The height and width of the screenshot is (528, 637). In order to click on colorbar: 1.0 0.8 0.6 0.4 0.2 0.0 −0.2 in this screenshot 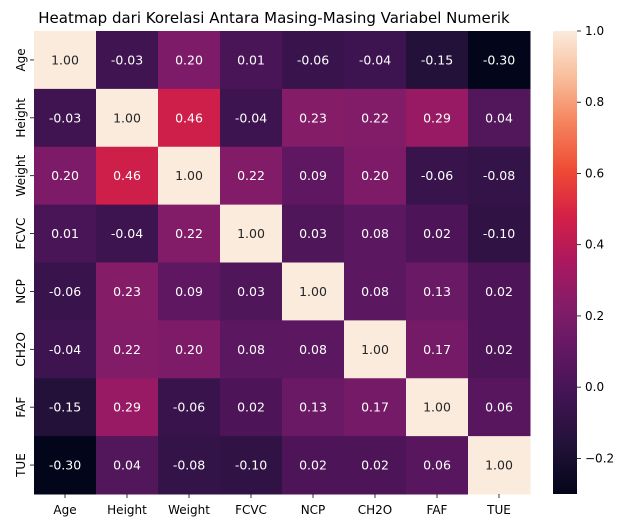, I will do `click(583, 259)`.